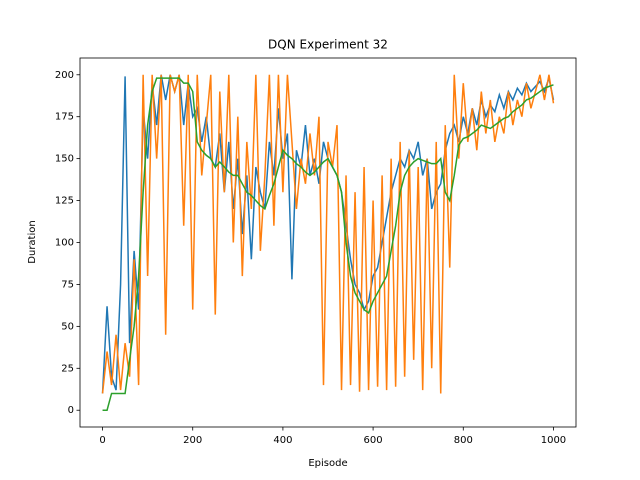  What do you see at coordinates (67, 368) in the screenshot?
I see `y-tick-label: 25` at bounding box center [67, 368].